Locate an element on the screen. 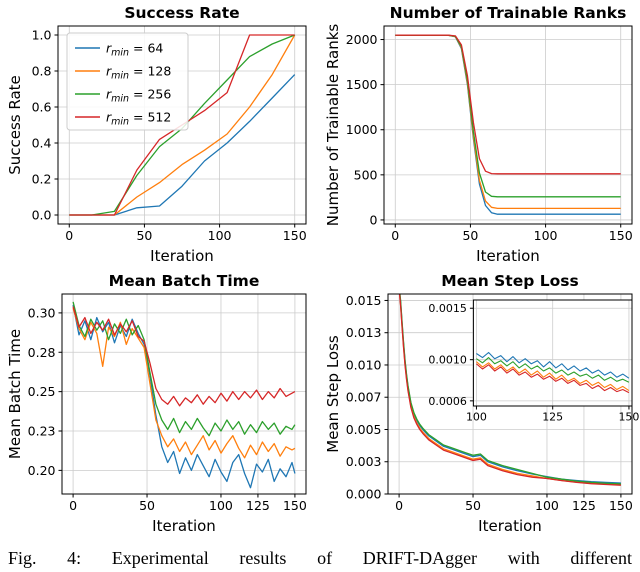 The image size is (640, 572). chart1-title: Number of Trainable Ranks is located at coordinates (508, 13).